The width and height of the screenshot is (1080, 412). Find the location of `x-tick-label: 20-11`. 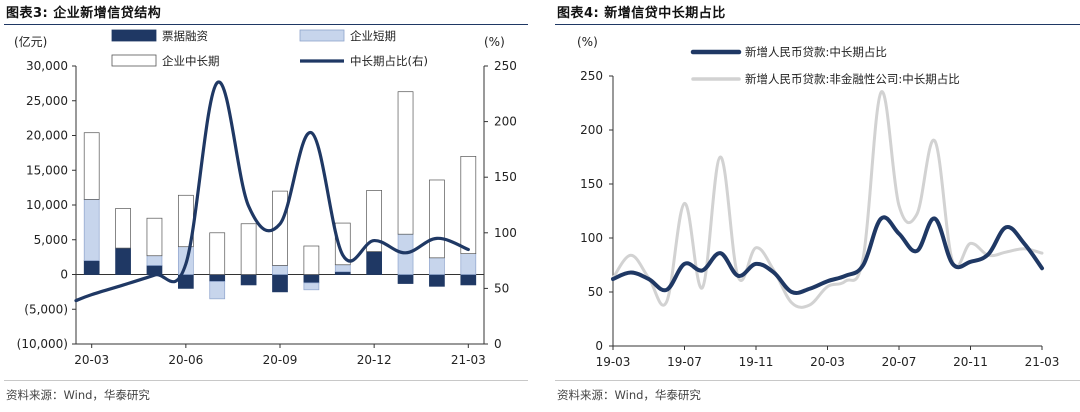

x-tick-label: 20-11 is located at coordinates (970, 362).